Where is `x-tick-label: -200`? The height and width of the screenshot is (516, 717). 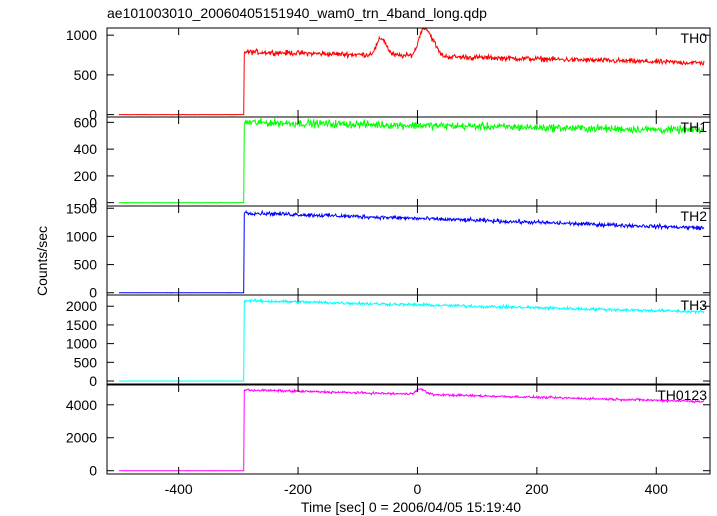
x-tick-label: -200 is located at coordinates (298, 489).